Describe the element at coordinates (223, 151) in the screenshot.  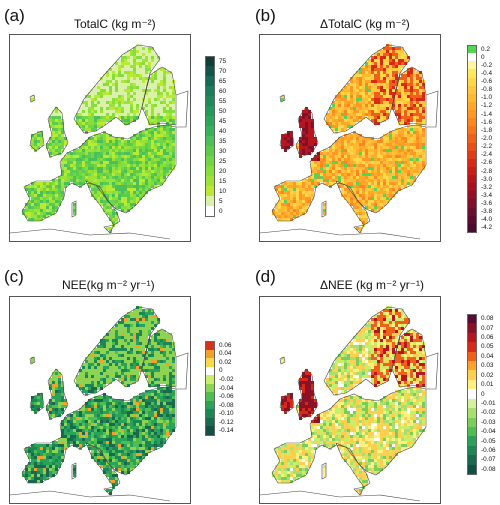
I see `colorbar-tick-label: 30` at that location.